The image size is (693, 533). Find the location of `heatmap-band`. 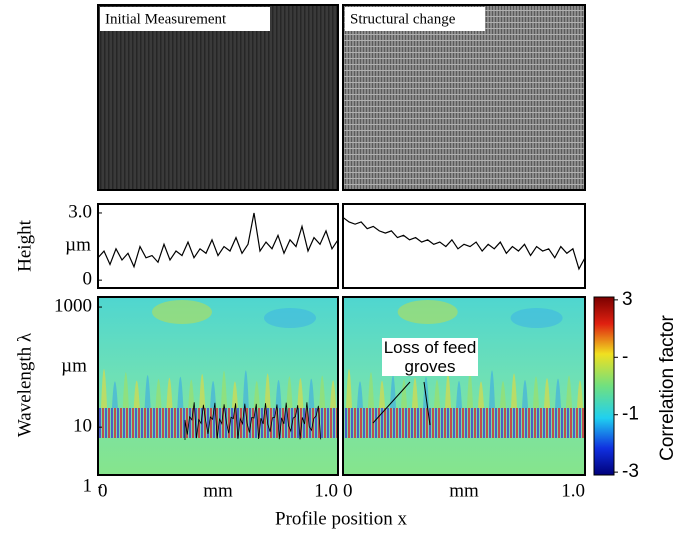

heatmap-band is located at coordinates (464, 423).